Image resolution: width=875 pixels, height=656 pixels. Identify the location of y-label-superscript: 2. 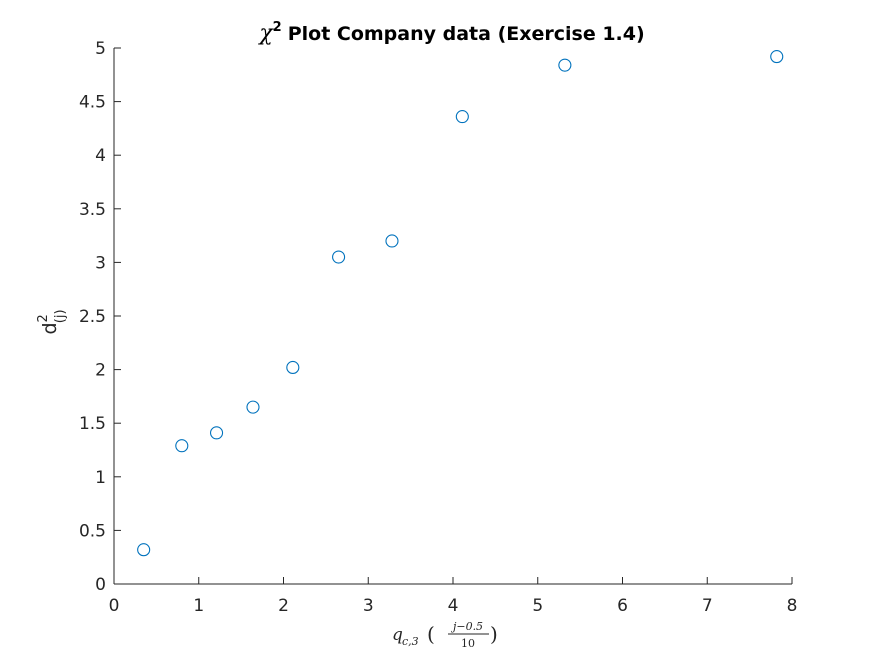
(43, 318).